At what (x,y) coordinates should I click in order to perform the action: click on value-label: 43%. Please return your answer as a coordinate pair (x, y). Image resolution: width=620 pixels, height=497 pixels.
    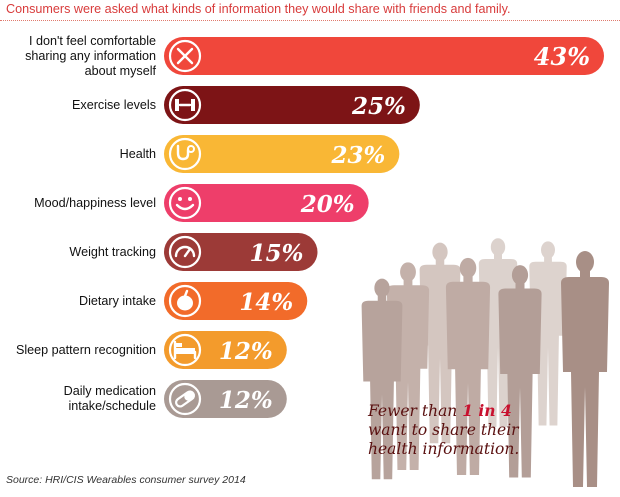
    Looking at the image, I should click on (562, 56).